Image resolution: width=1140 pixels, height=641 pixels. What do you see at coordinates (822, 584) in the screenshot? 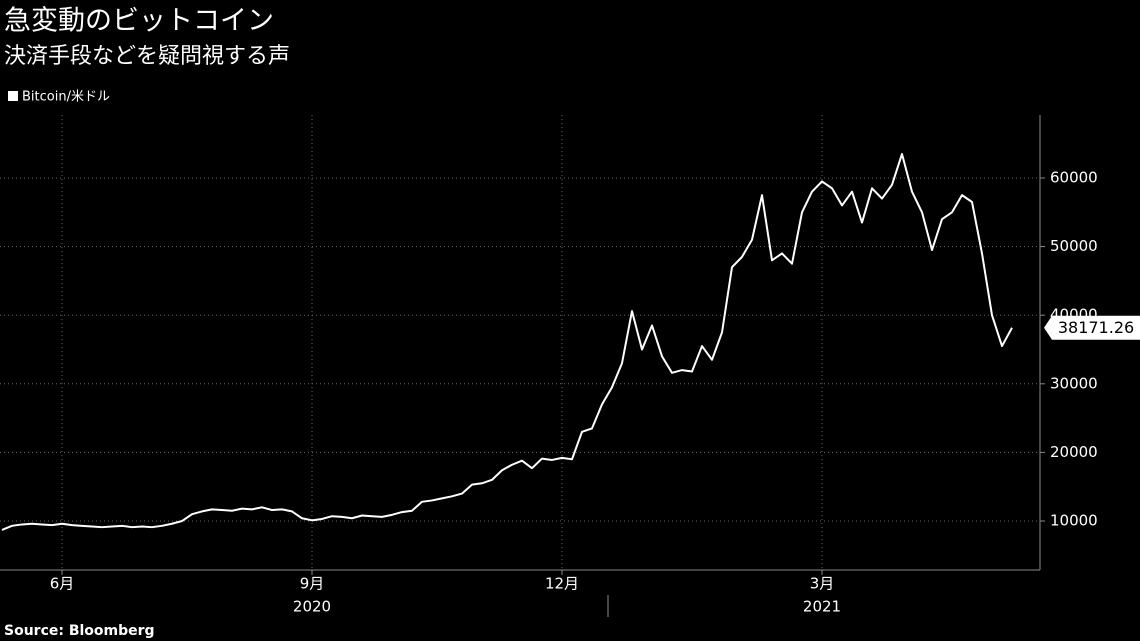
I see `x-tick-label: 3月` at bounding box center [822, 584].